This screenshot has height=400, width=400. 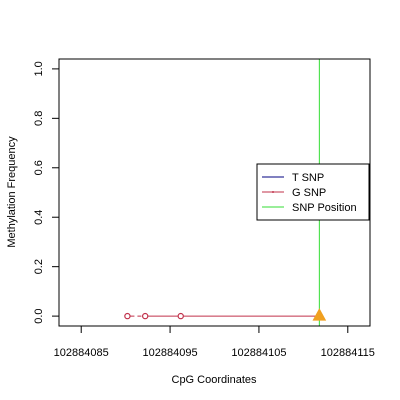 I want to click on legend-label: SNP Position, so click(x=324, y=208).